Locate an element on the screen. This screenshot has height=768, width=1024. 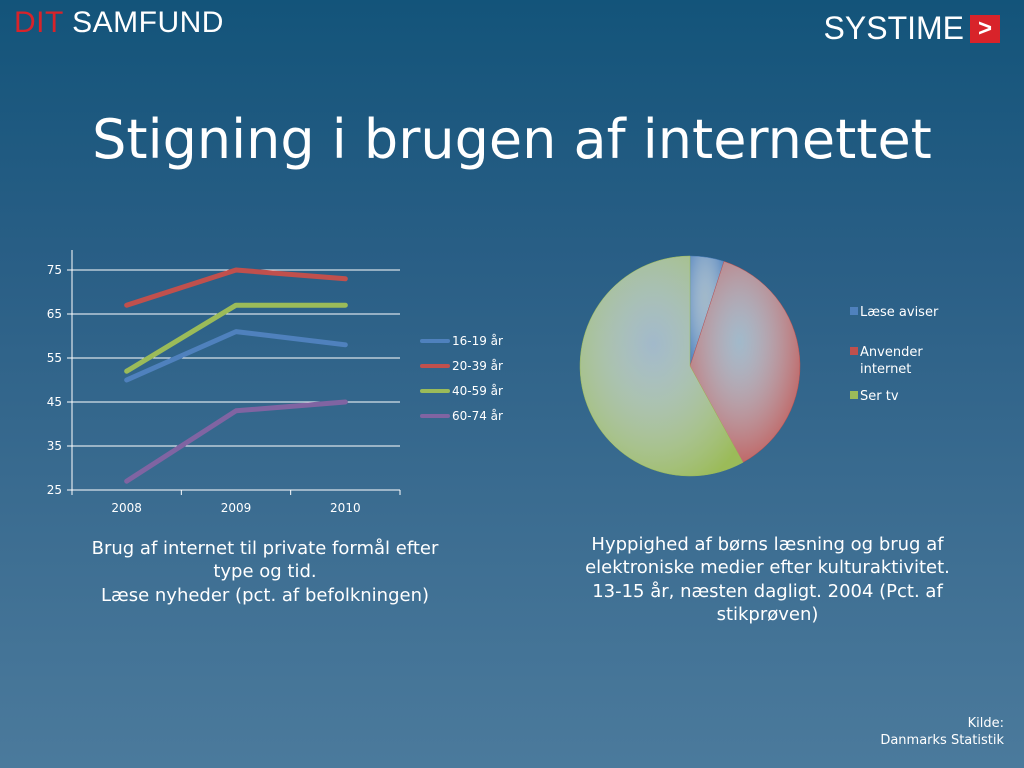
legend-label: Anvender is located at coordinates (891, 352).